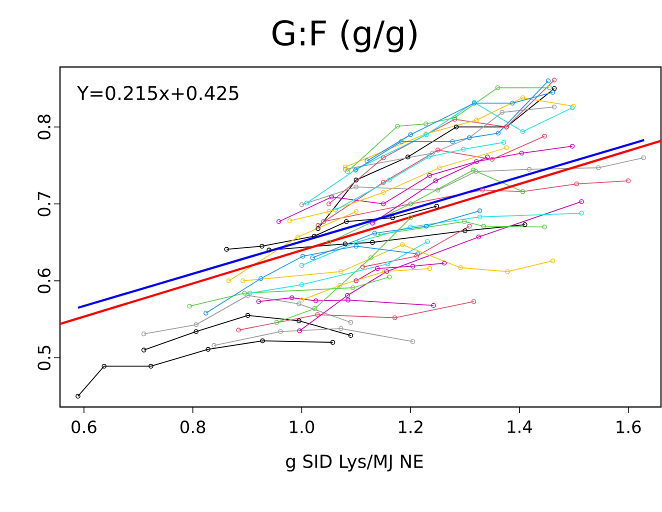  Describe the element at coordinates (193, 427) in the screenshot. I see `x-tick-label: 0.8` at that location.